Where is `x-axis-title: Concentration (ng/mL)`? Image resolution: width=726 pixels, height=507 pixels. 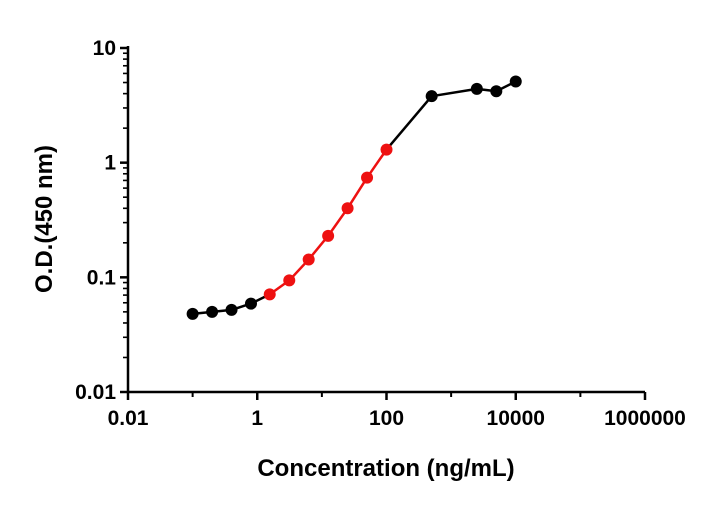 x-axis-title: Concentration (ng/mL) is located at coordinates (385, 468).